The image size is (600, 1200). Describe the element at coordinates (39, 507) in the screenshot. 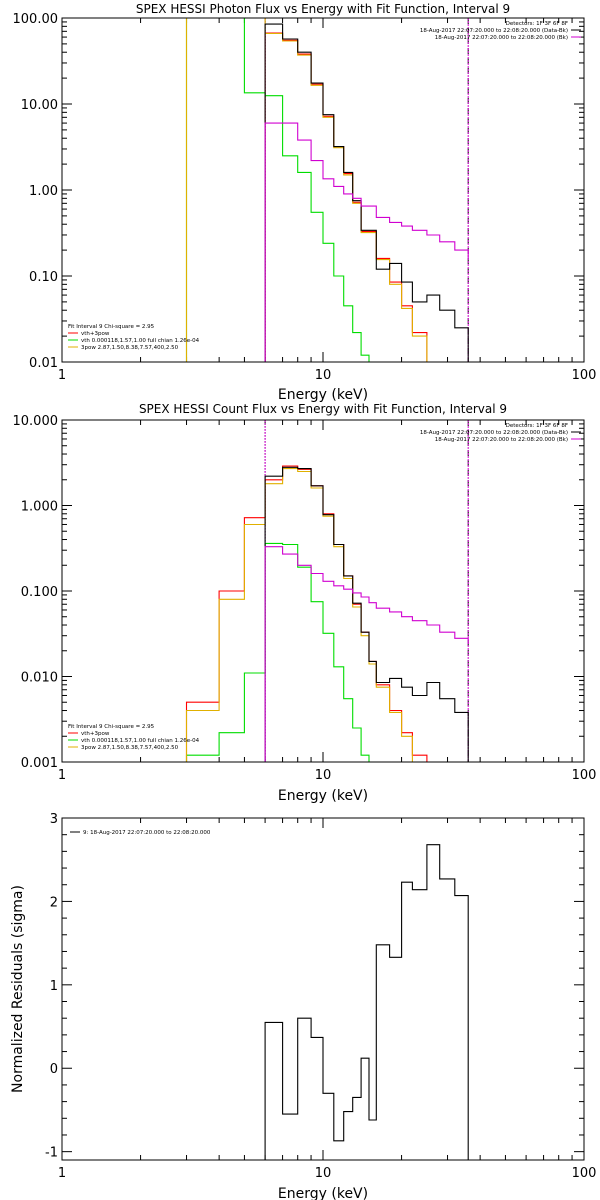

I see `y-tick-label: 1.000` at that location.